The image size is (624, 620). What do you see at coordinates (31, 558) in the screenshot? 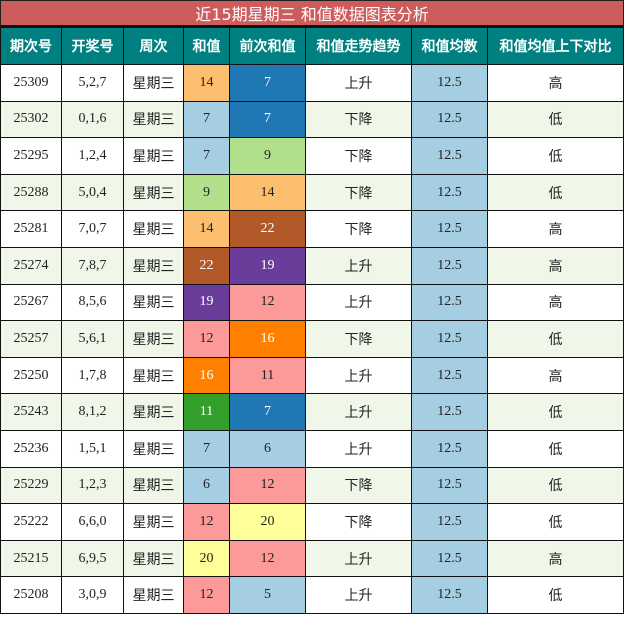
I see `issue-cell: 25215` at bounding box center [31, 558].